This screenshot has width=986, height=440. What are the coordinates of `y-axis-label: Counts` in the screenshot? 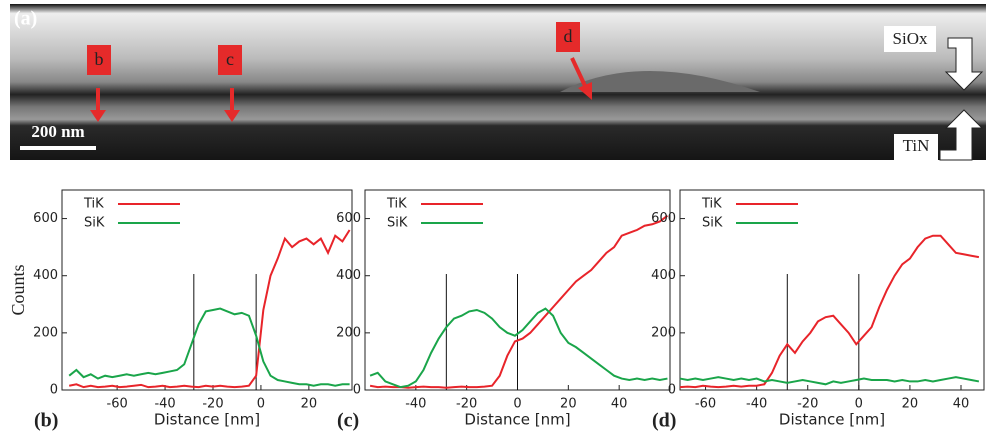 It's located at (18, 289).